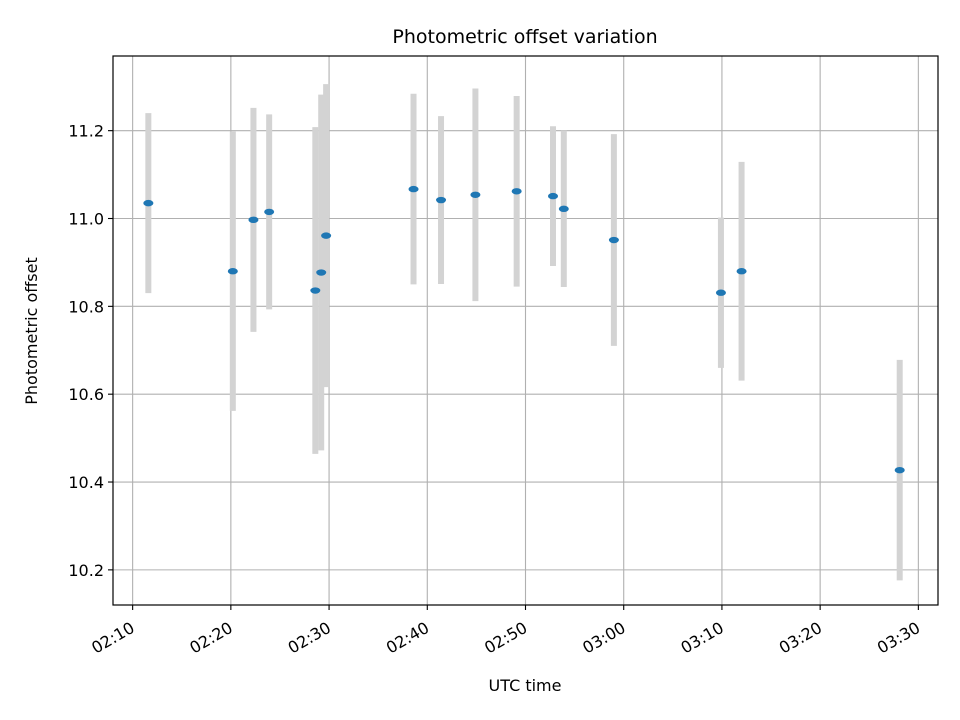  What do you see at coordinates (31, 331) in the screenshot?
I see `y-axis-label: Photometric offset` at bounding box center [31, 331].